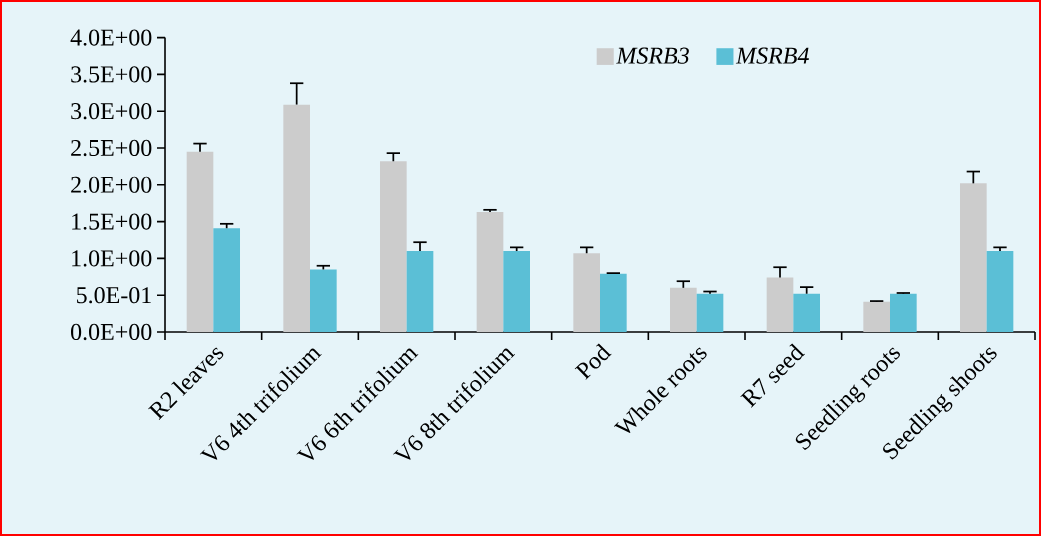 The image size is (1041, 536). What do you see at coordinates (111, 148) in the screenshot?
I see `y-tick-label: 2.5E+00` at bounding box center [111, 148].